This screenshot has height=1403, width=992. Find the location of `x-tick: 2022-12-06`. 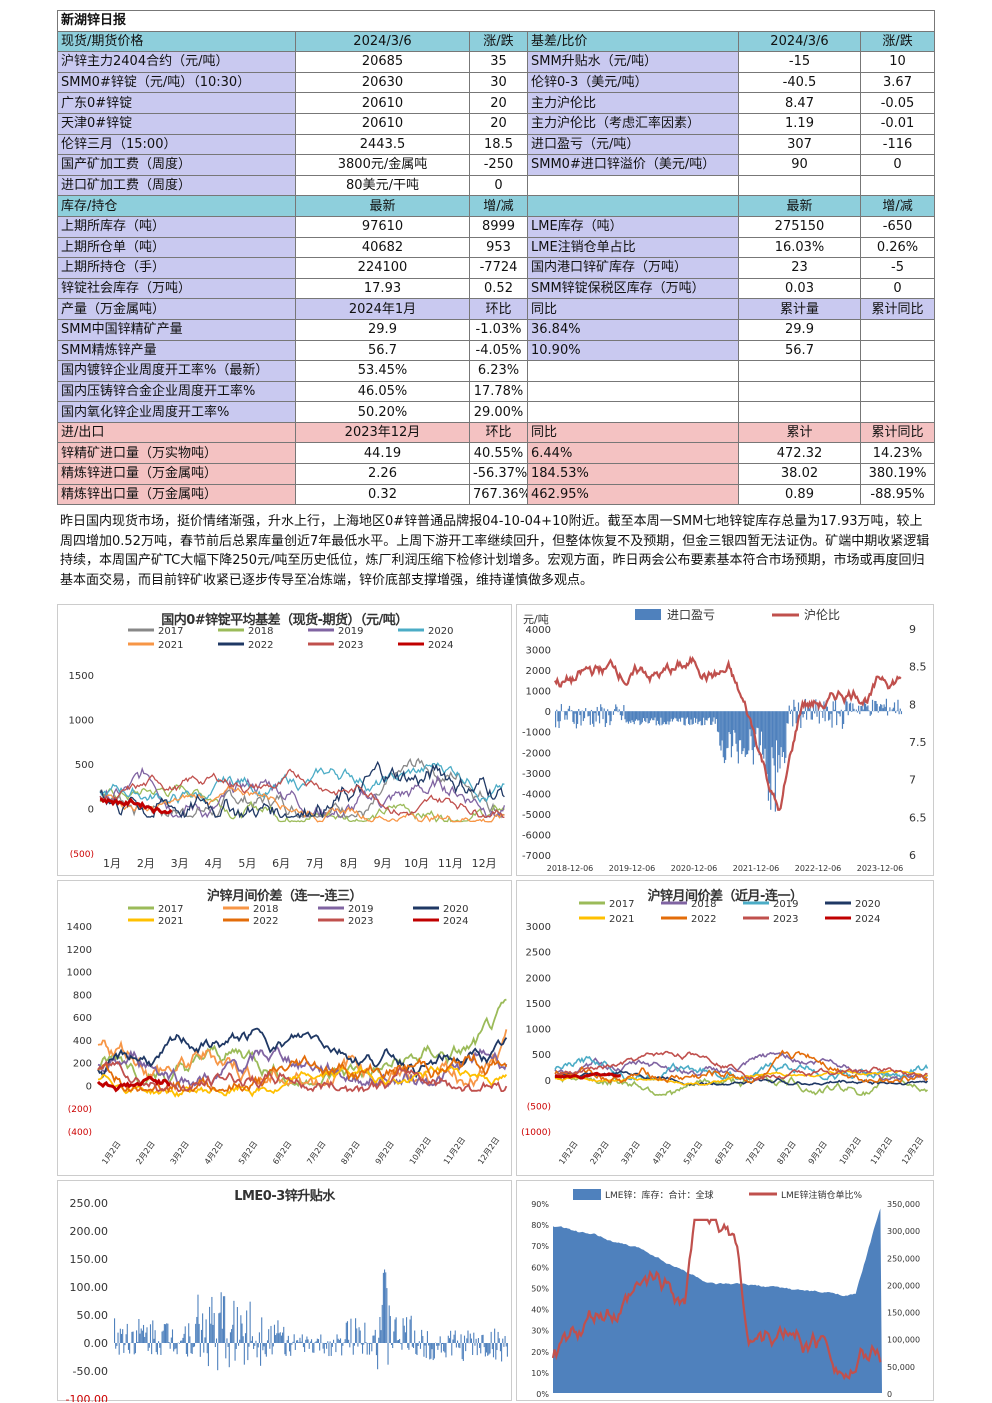

x-tick: 2022-12-06 is located at coordinates (818, 868).